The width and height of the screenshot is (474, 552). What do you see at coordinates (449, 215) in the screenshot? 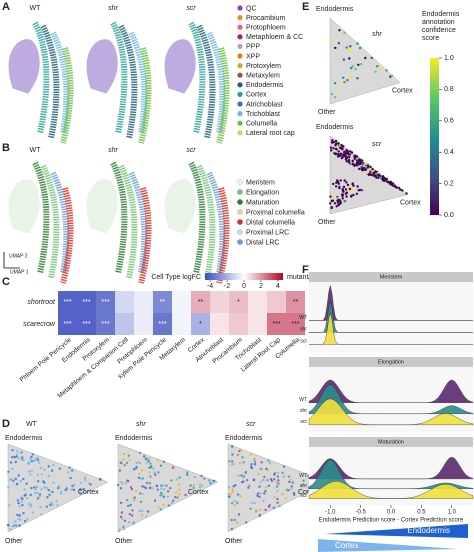
I see `colorbar-tick-label: 0.0` at bounding box center [449, 215].